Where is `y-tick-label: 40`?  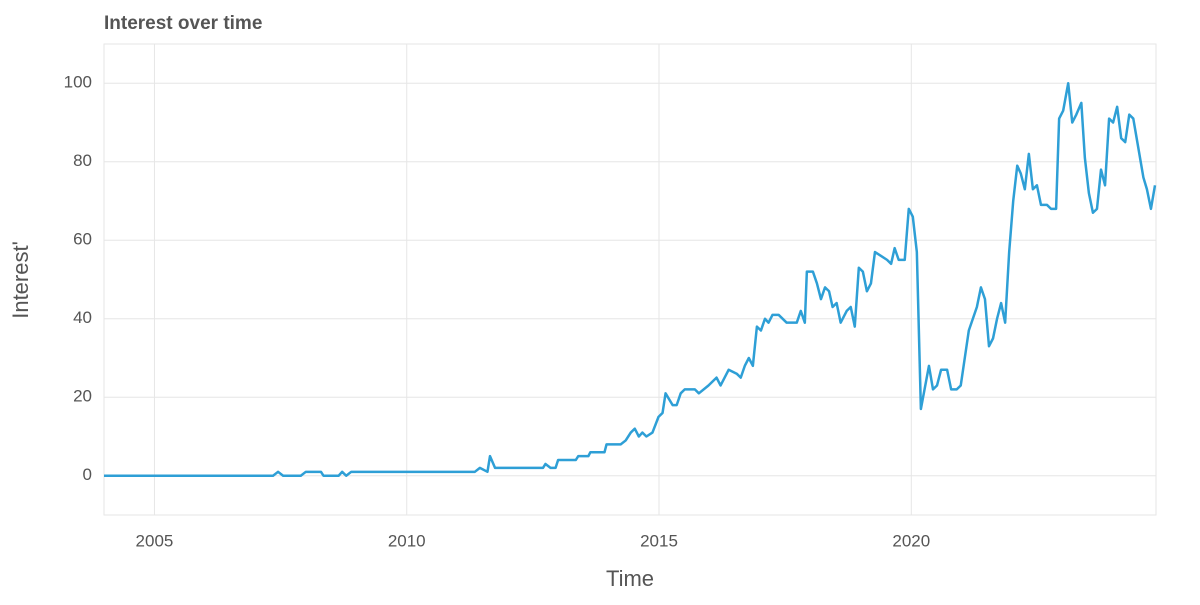 y-tick-label: 40 is located at coordinates (82, 317).